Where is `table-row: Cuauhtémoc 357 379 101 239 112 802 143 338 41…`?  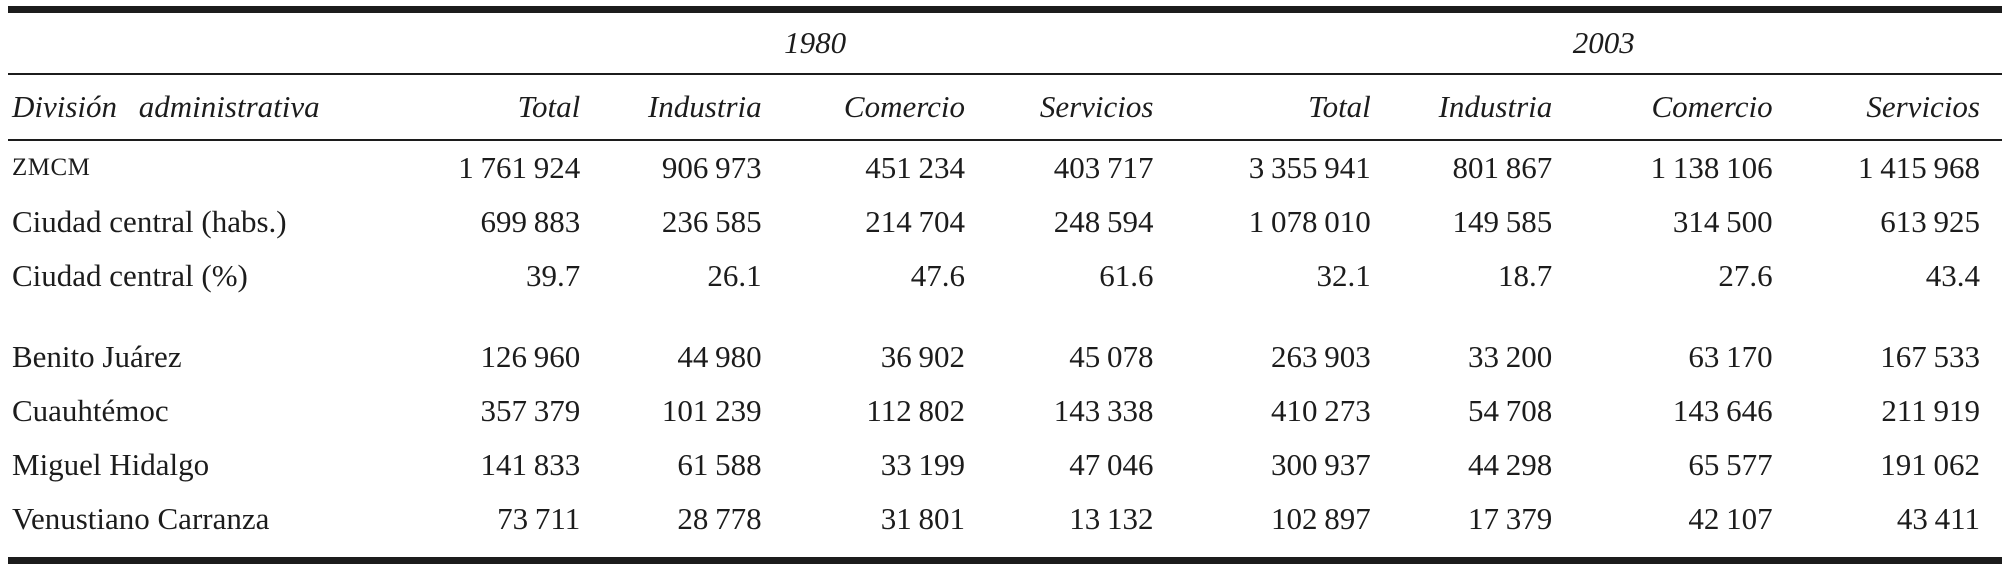 table-row: Cuauhtémoc 357 379 101 239 112 802 143 338 41… is located at coordinates (1005, 411).